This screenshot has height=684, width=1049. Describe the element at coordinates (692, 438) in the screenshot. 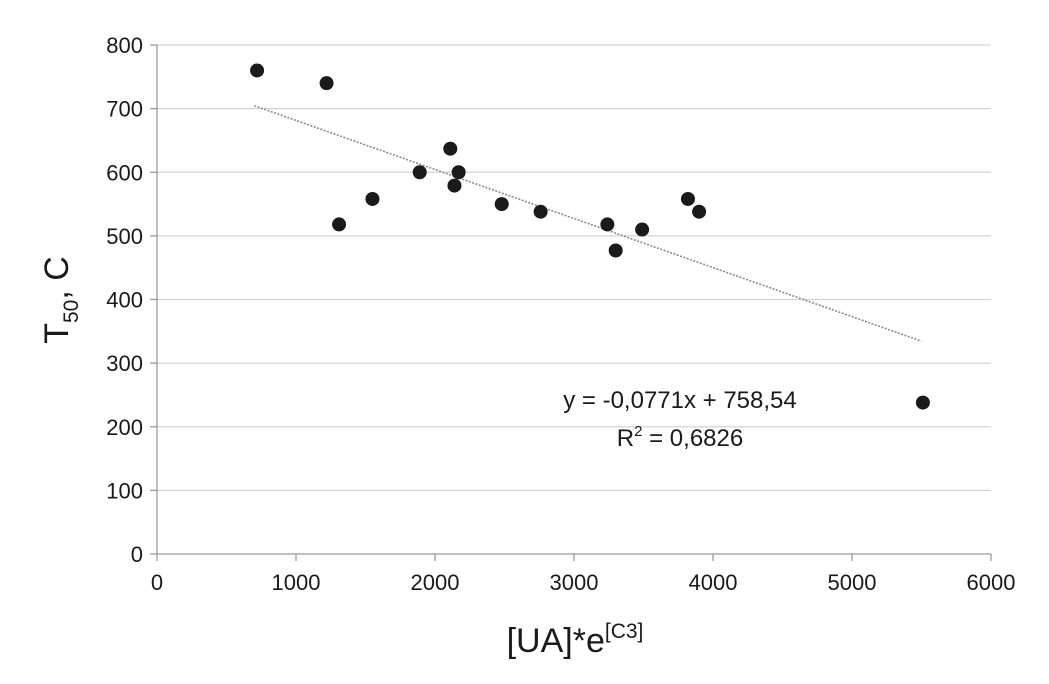

I see `r2-value: = 0,6826` at that location.